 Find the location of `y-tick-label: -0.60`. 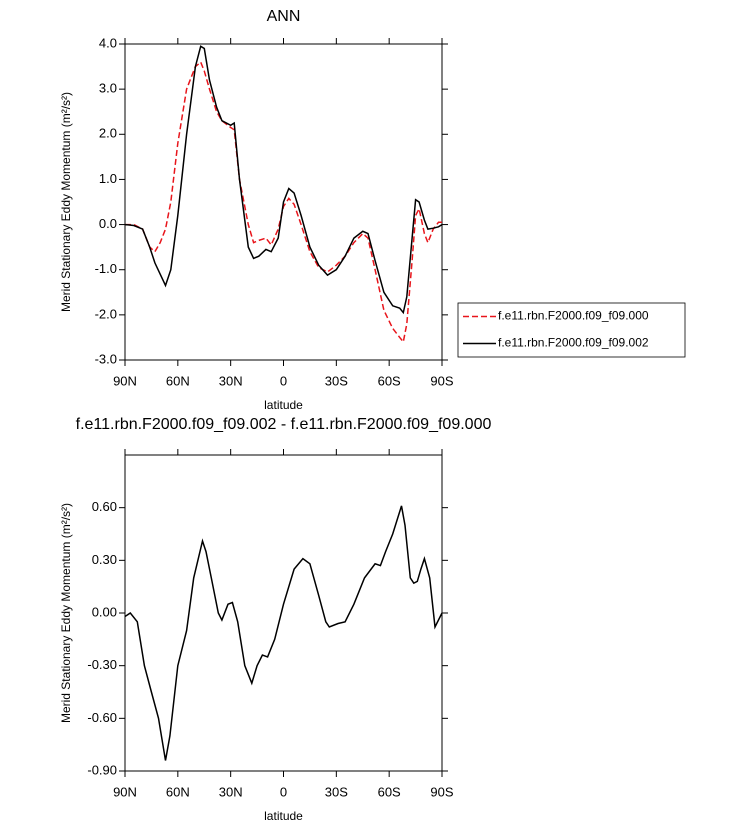

y-tick-label: -0.60 is located at coordinates (102, 717).